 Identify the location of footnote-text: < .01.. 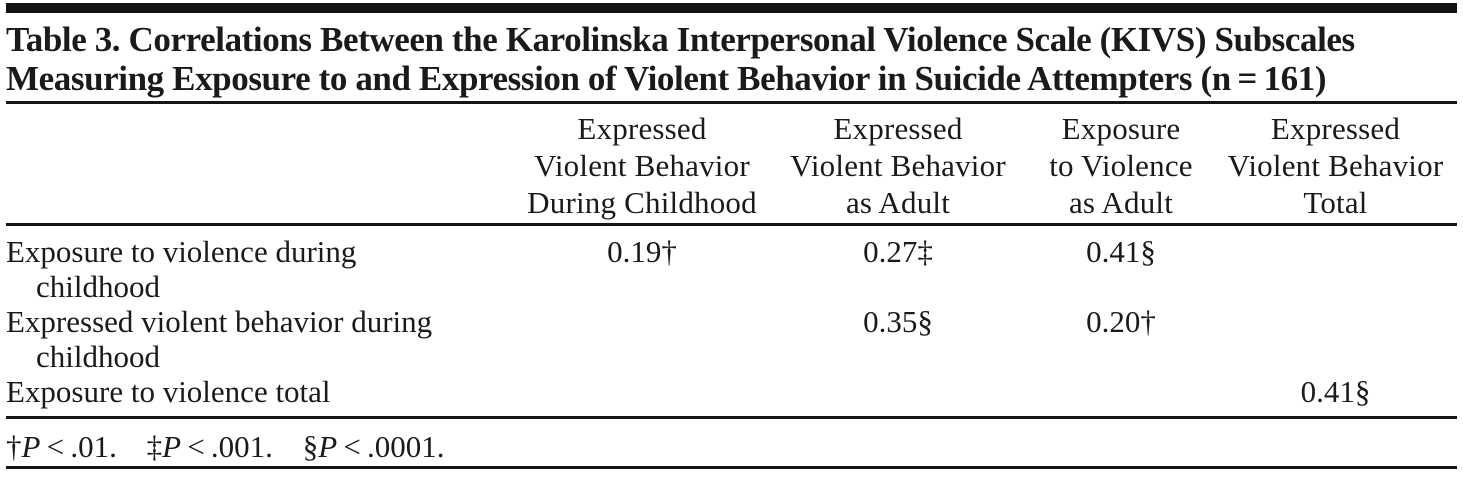
(78, 446).